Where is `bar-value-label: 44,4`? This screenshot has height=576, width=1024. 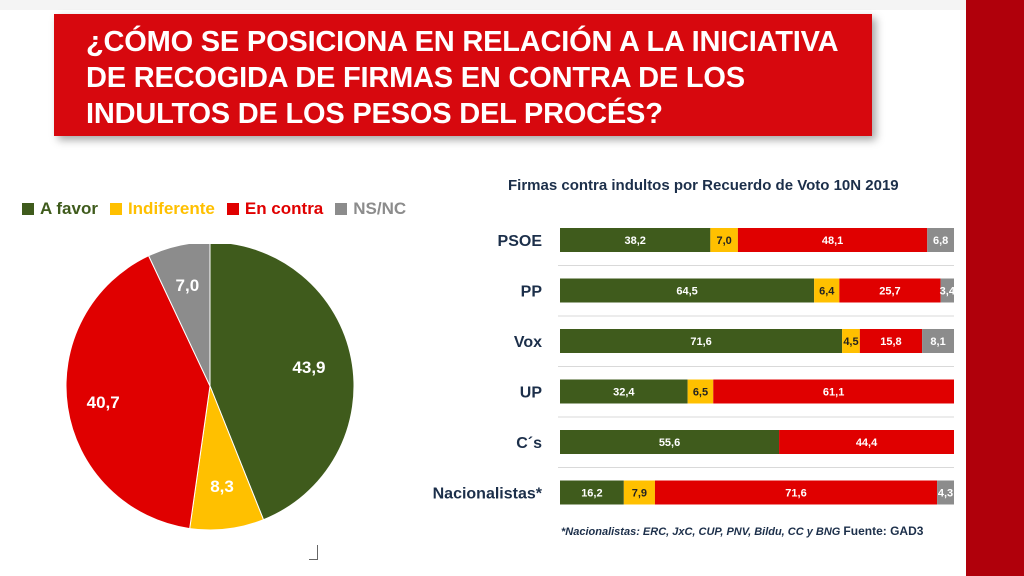 bar-value-label: 44,4 is located at coordinates (867, 443).